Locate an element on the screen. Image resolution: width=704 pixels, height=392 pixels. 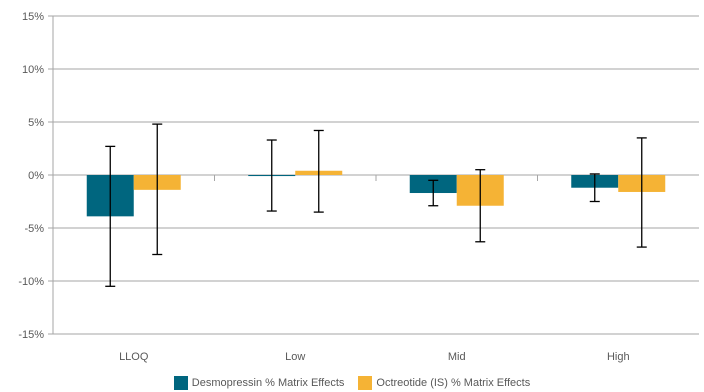
legend-label-desmopressin: Desmopressin % Matrix Effects is located at coordinates (268, 383).